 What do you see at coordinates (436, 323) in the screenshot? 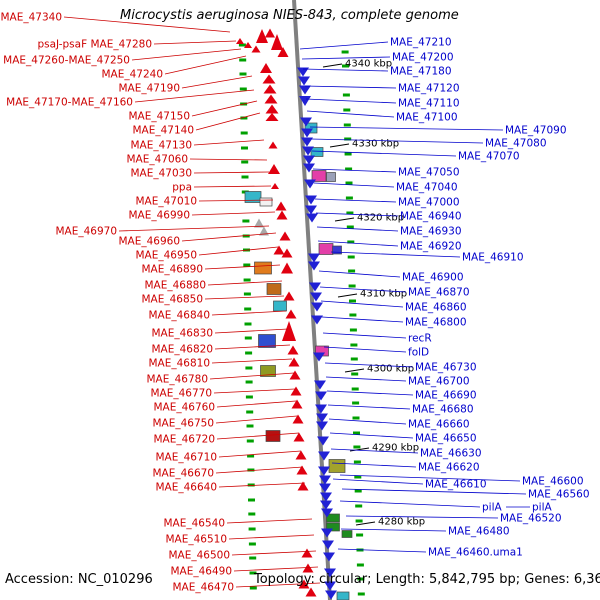
I see `gene-label-right: MAE_46800` at bounding box center [436, 323].